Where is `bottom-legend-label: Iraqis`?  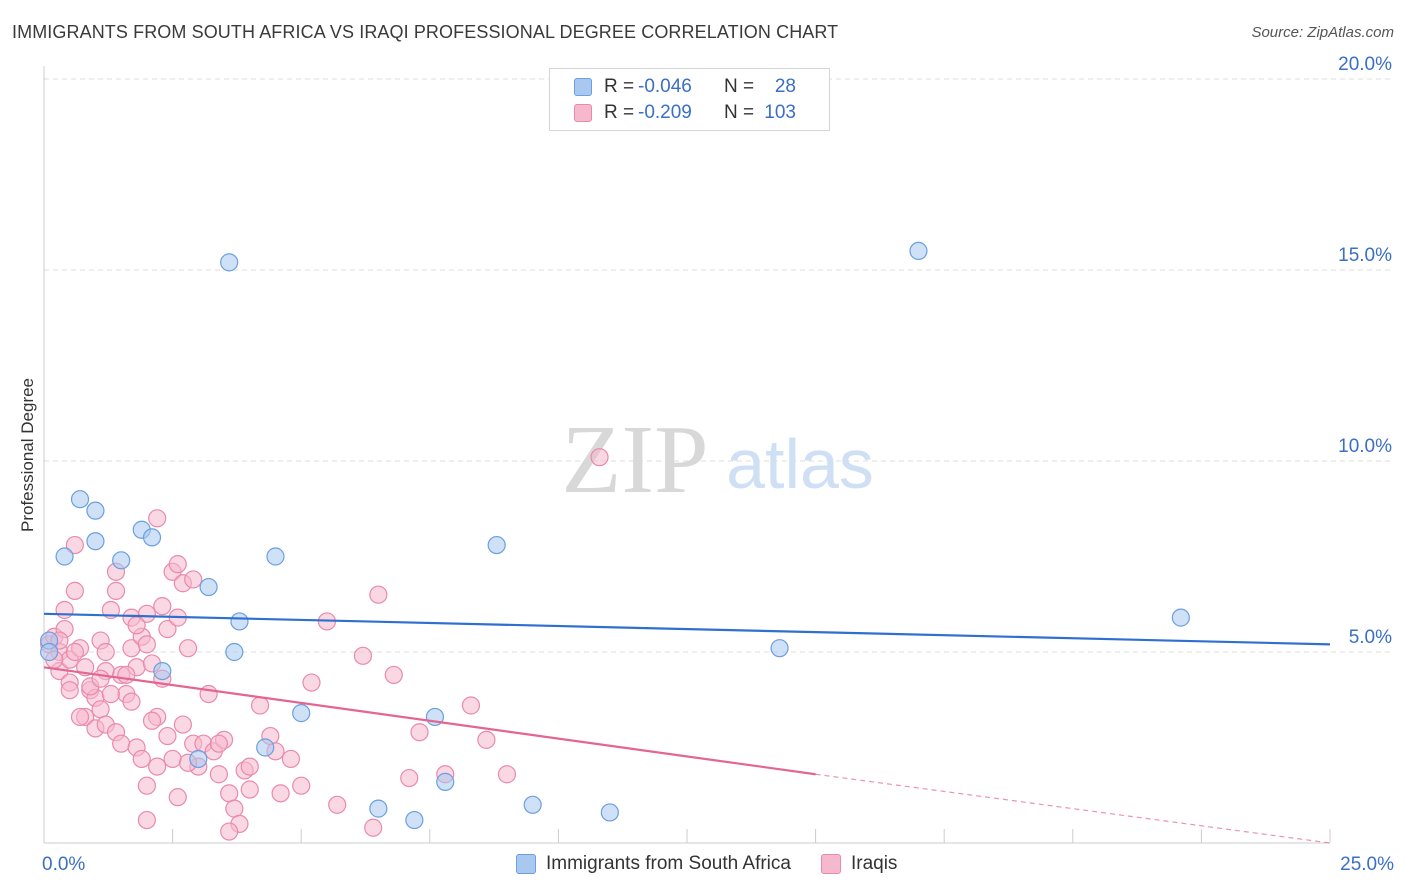
bottom-legend-label: Iraqis is located at coordinates (874, 863).